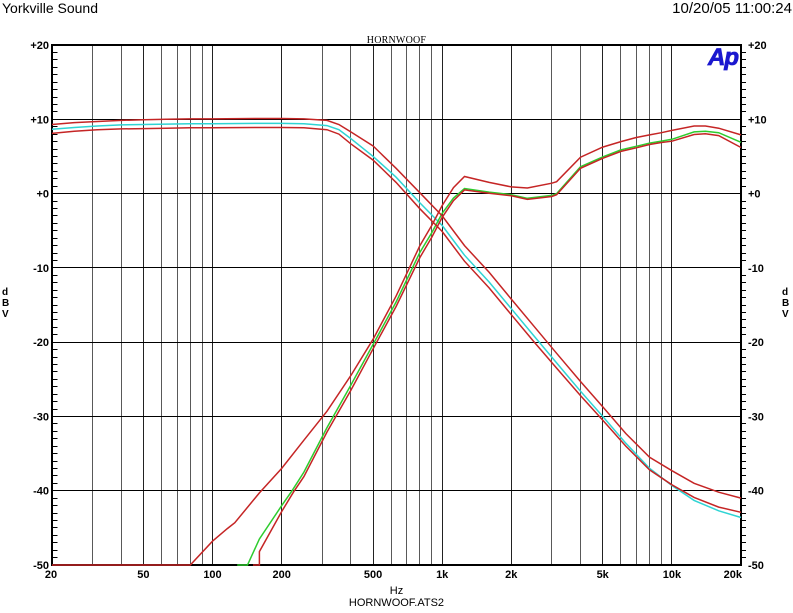 This screenshot has height=613, width=793. I want to click on svg-text: 2k, so click(511, 575).